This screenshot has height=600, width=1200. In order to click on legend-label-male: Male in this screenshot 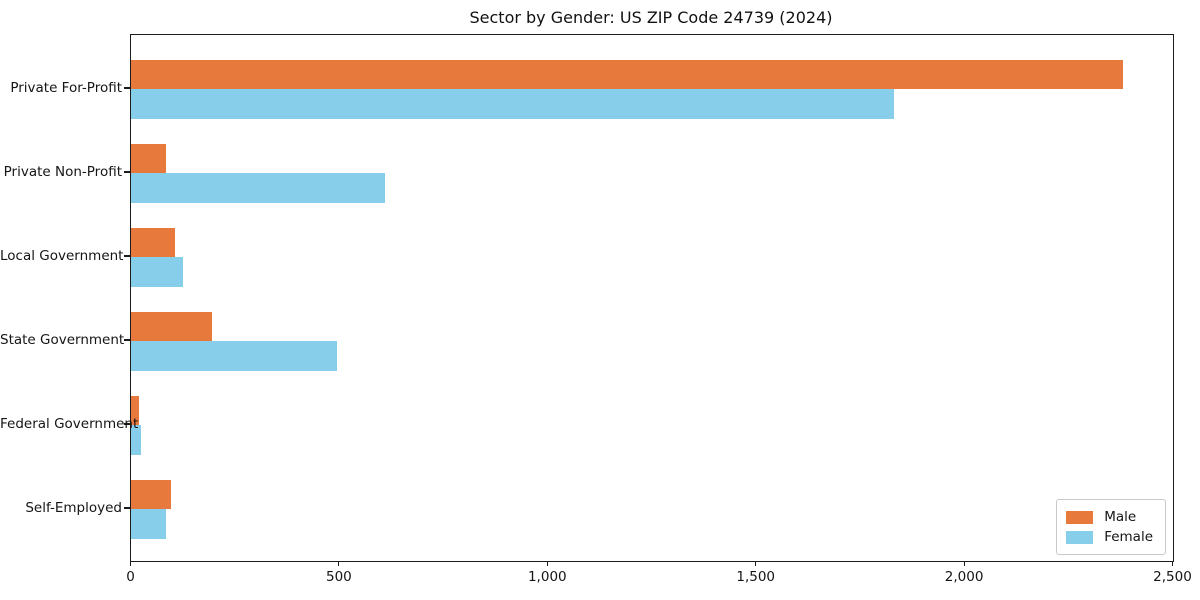, I will do `click(1120, 517)`.